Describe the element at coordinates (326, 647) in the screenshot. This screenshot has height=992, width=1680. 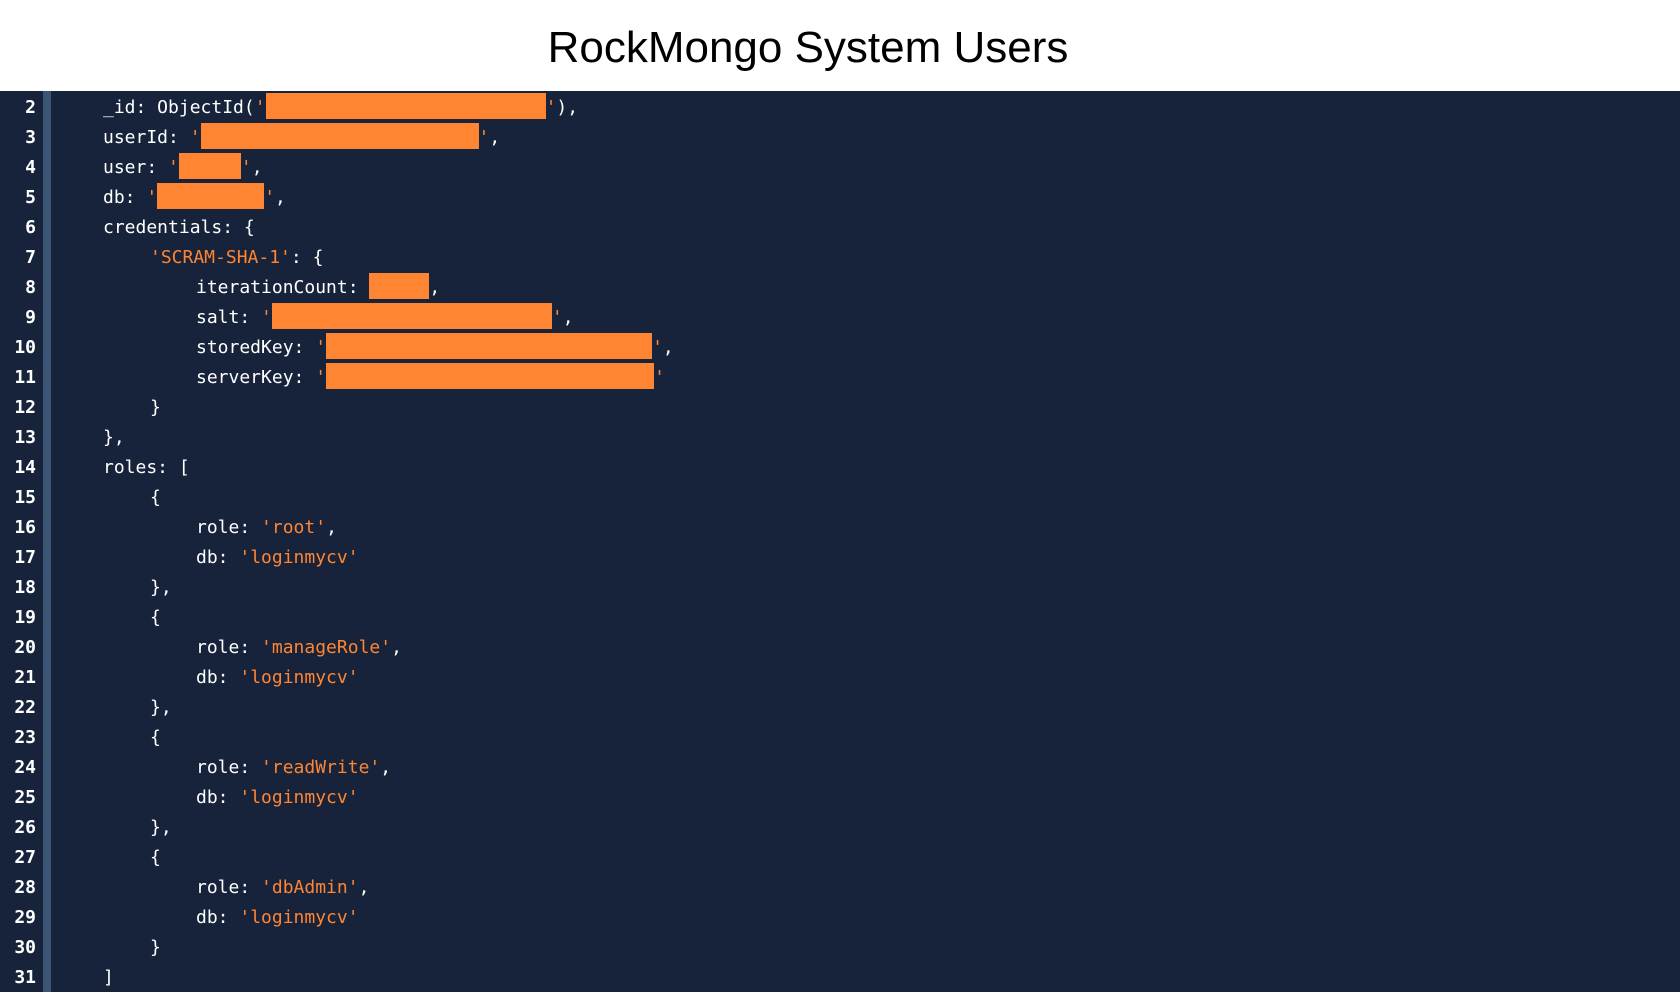
I see `string-token: 'manageRole'` at that location.